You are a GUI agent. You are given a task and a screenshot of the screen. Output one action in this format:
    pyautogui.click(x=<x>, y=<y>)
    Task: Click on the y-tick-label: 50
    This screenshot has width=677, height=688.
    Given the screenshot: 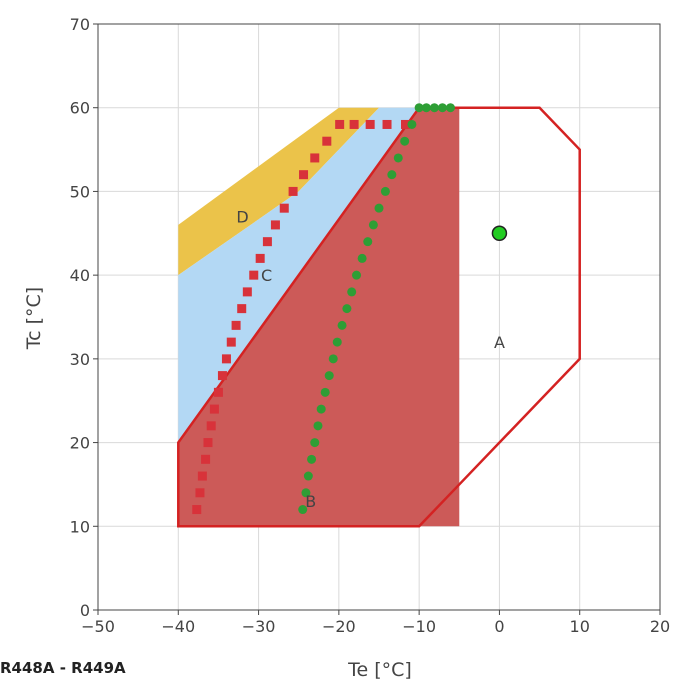 What is the action you would take?
    pyautogui.click(x=80, y=191)
    